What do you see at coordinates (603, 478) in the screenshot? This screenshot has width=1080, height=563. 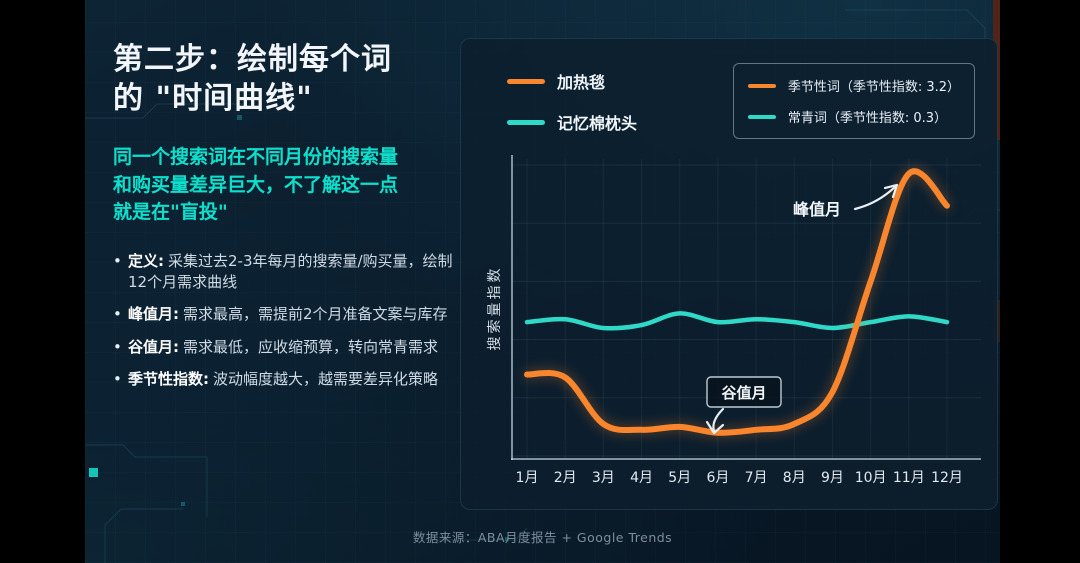 I see `x-tick-label: 3月` at bounding box center [603, 478].